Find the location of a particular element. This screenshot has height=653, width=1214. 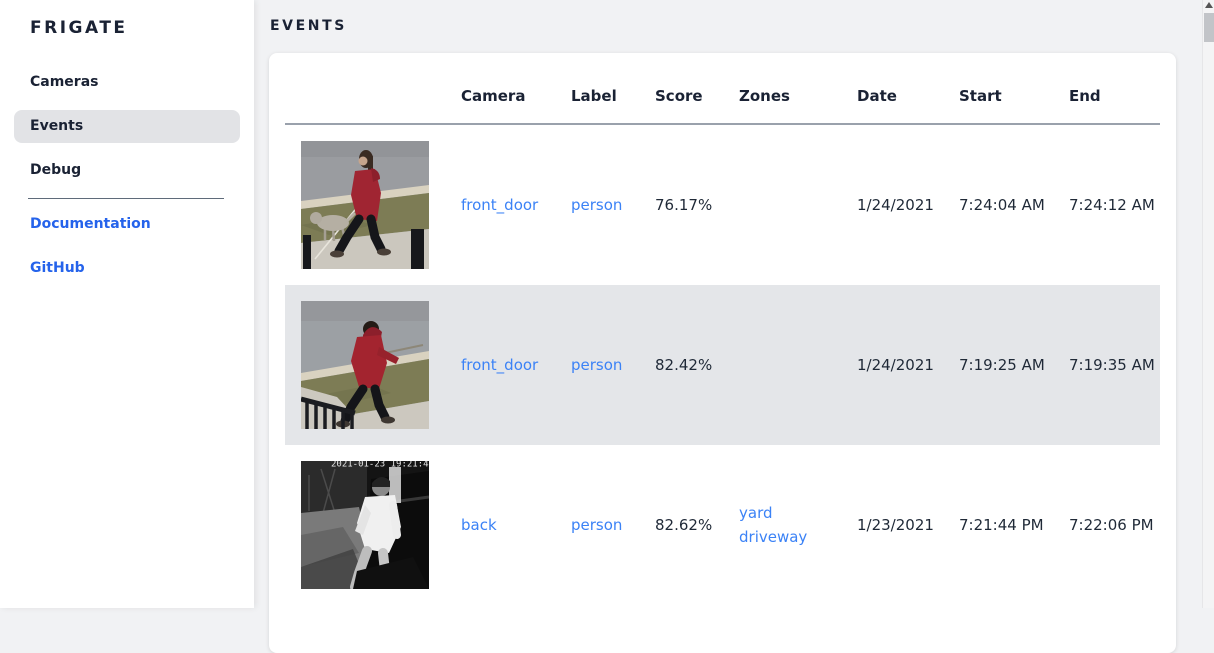

start-value: 7:24:04 AM is located at coordinates (1002, 205).